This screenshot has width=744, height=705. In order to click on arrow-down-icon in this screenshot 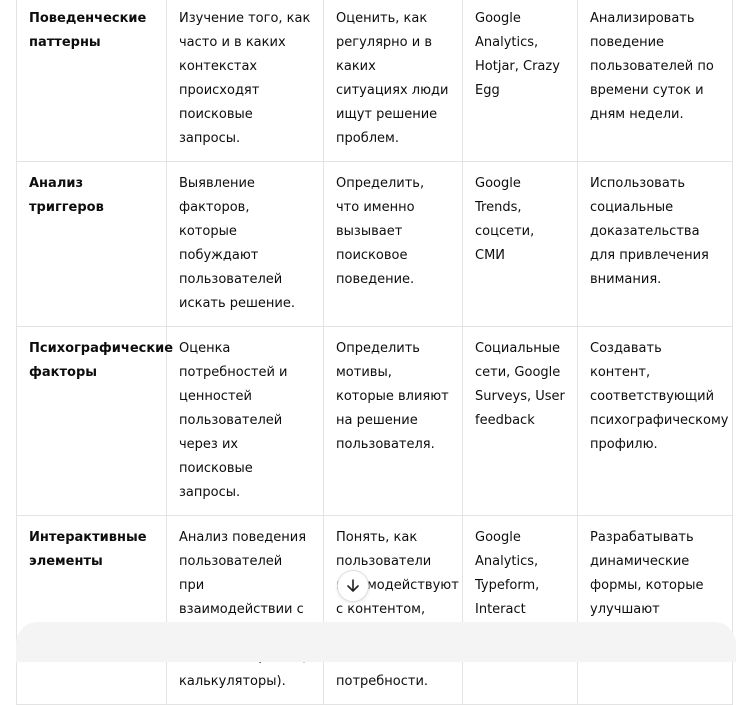, I will do `click(353, 585)`.